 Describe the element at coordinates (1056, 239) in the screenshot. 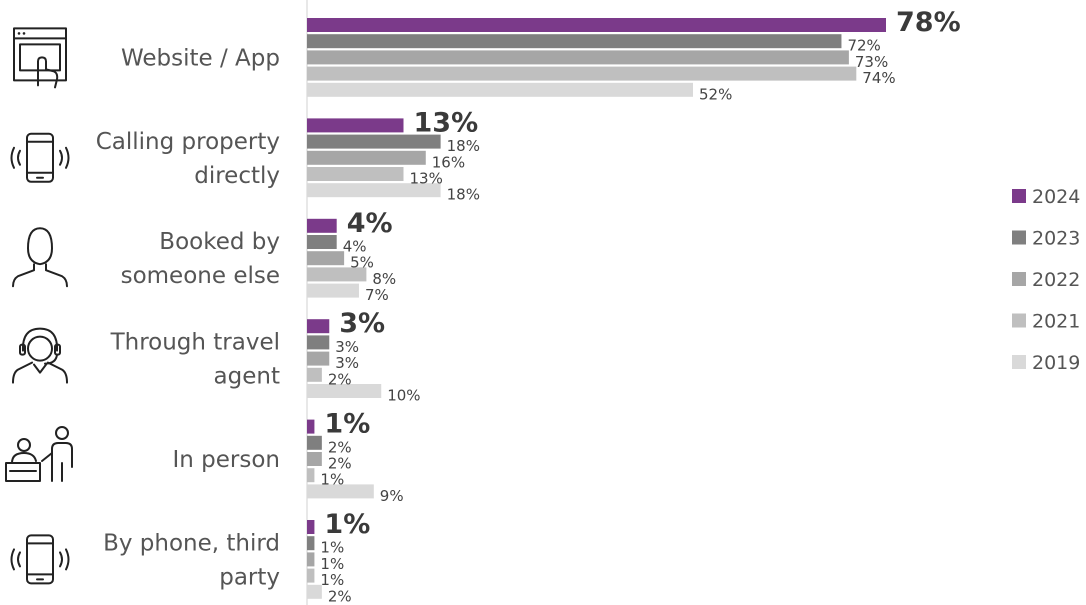

I see `legend-label-2023: 2023` at that location.